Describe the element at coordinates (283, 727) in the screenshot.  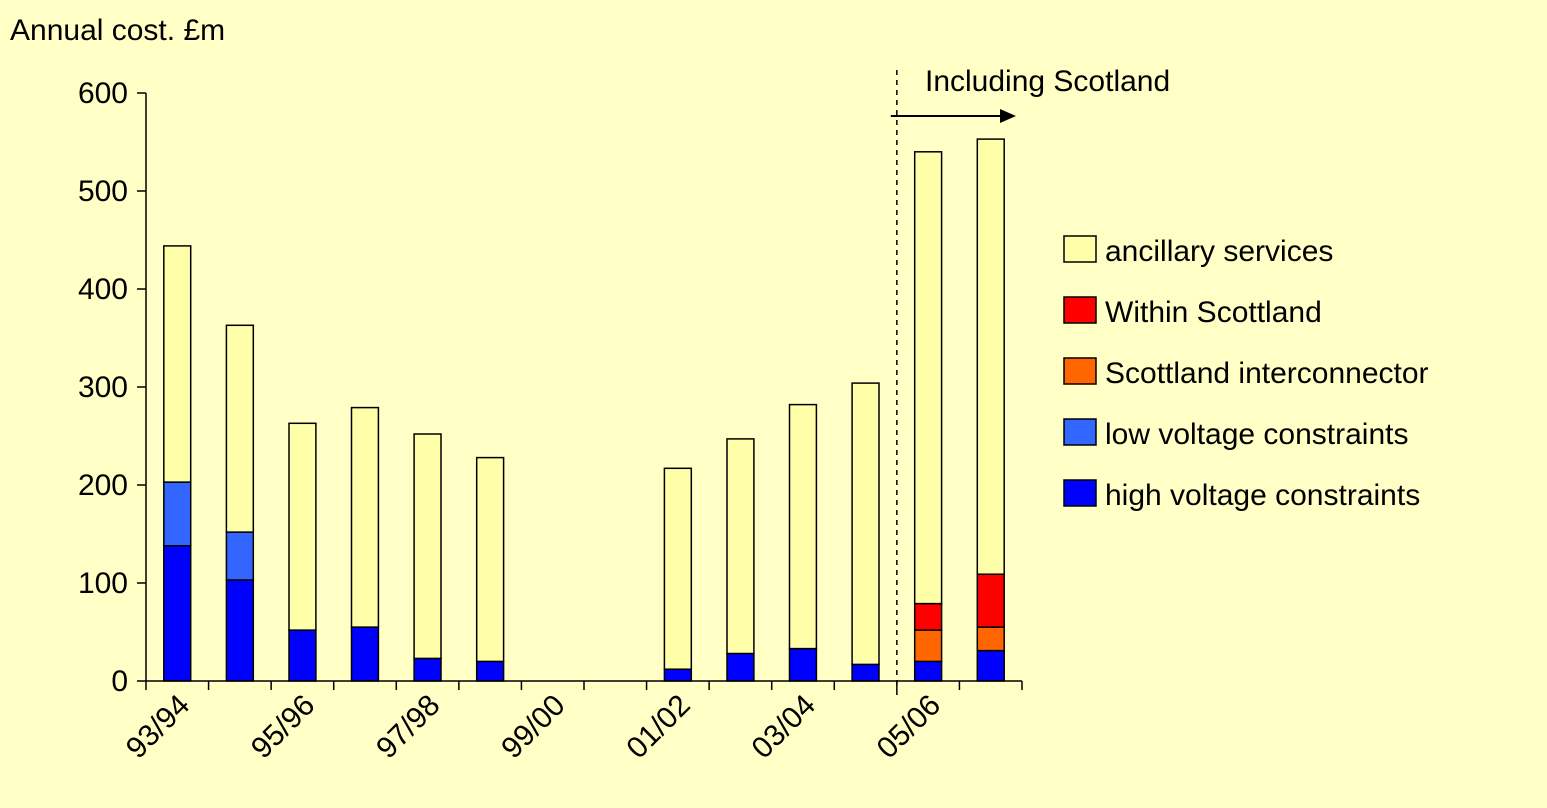
I see `x-tick-label-95-96: 95/96` at that location.